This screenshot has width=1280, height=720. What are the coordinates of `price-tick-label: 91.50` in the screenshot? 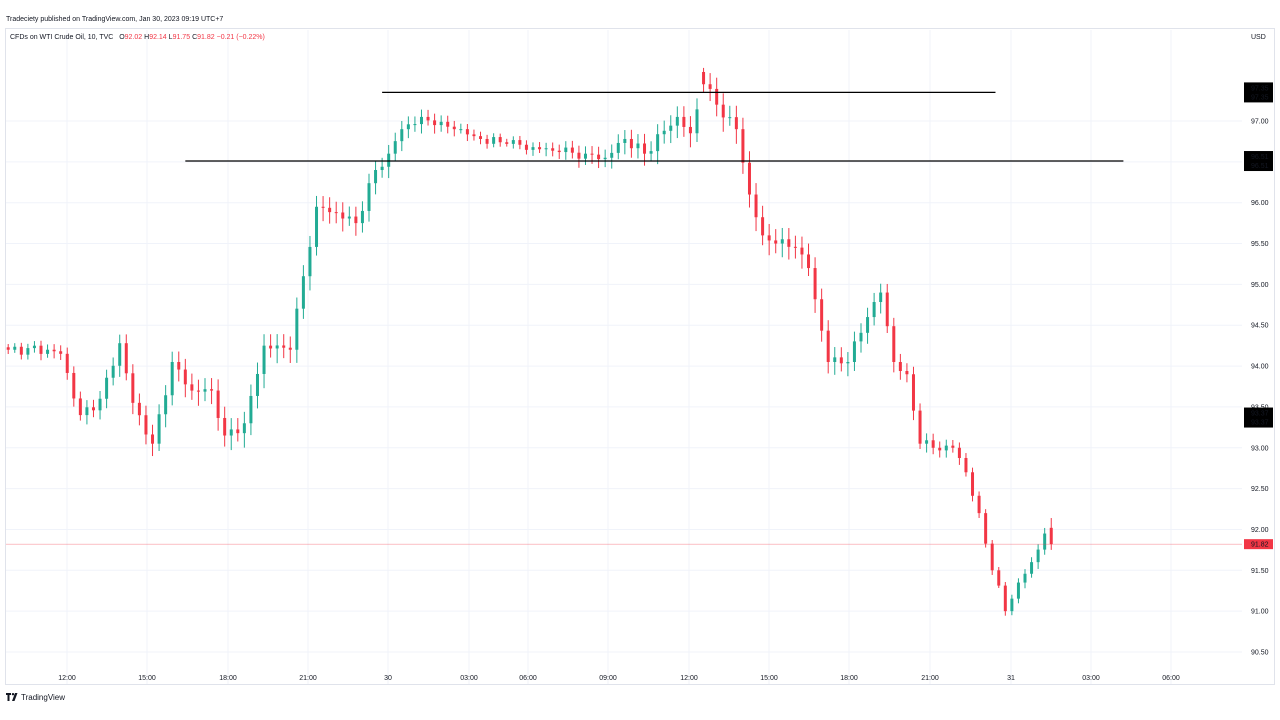 It's located at (1260, 571).